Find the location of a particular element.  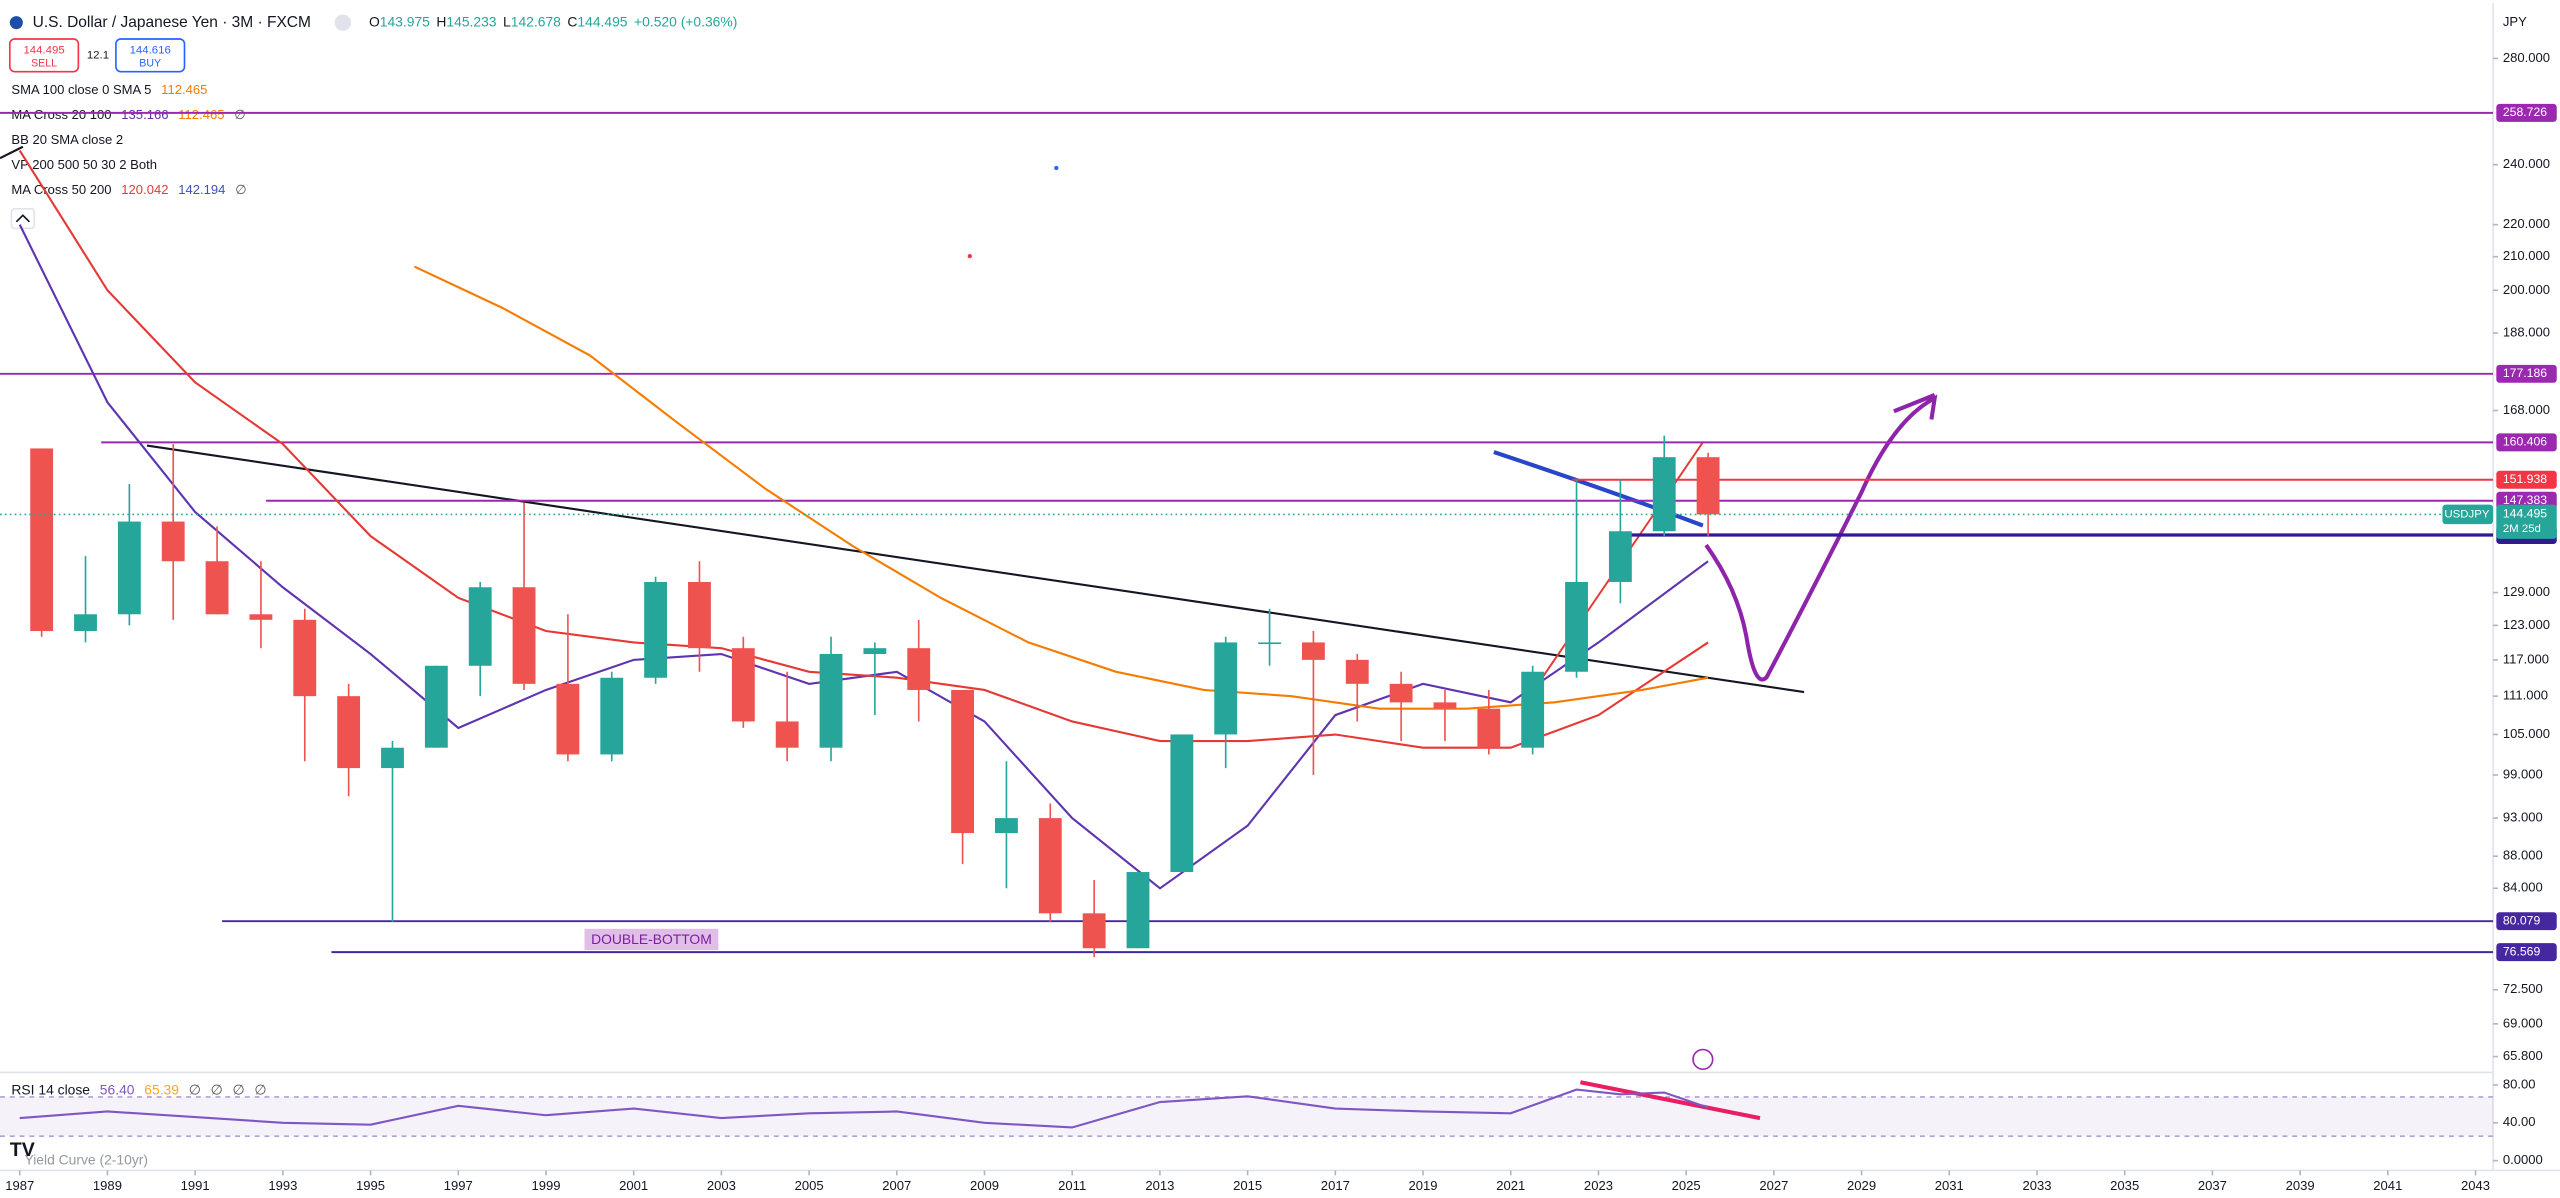

symbol-title: U.S. Dollar / Japanese Yen · 3M · FXCM is located at coordinates (172, 22).